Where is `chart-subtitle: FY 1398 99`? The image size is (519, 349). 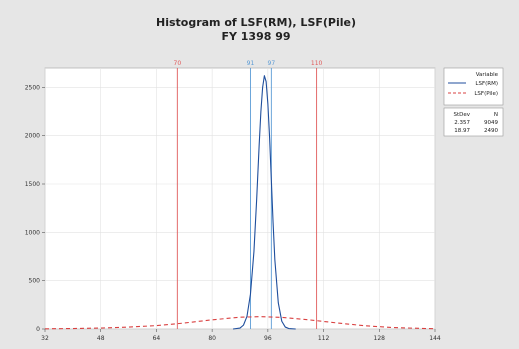
chart-subtitle: FY 1398 99 is located at coordinates (255, 36).